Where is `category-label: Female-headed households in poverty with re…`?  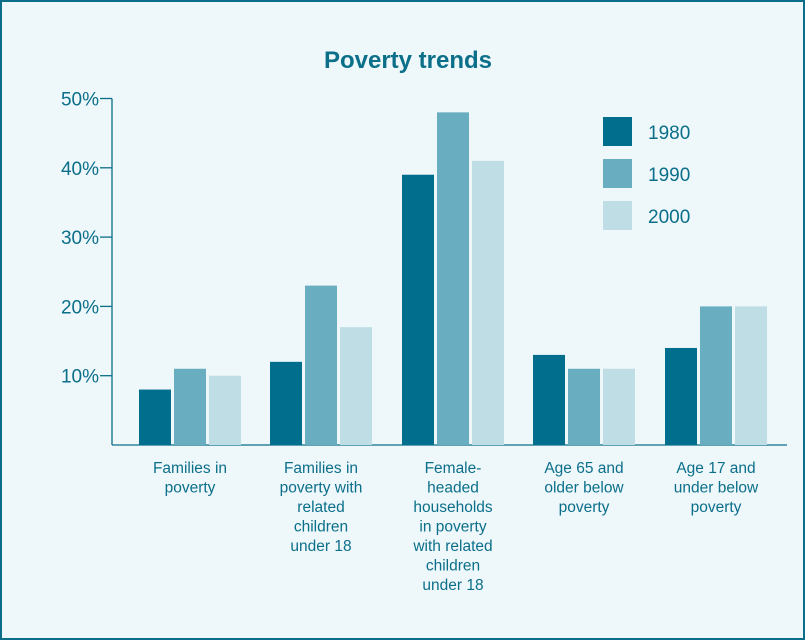
category-label: Female-headed households in poverty with re… is located at coordinates (452, 527).